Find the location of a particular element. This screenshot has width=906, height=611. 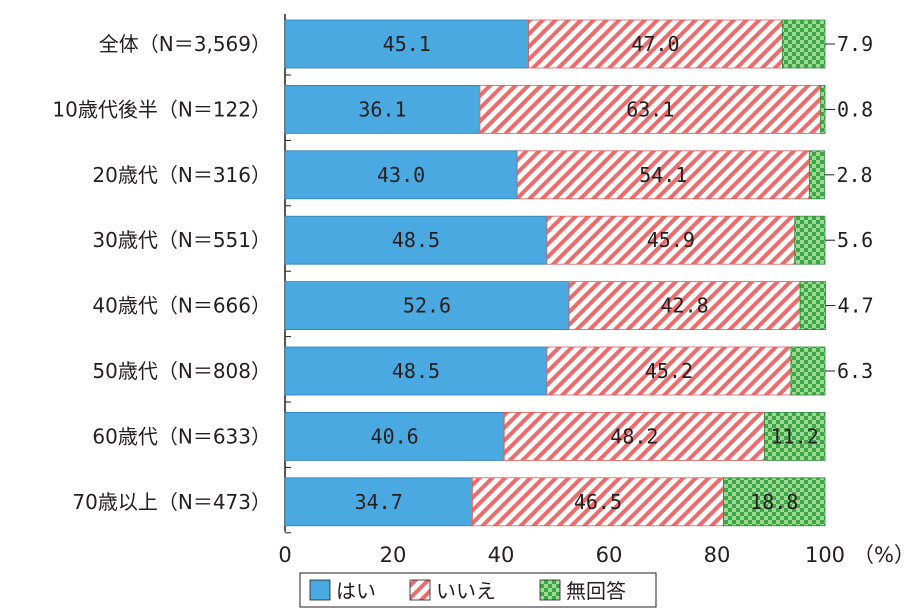

data-label: 43.0 is located at coordinates (401, 175).